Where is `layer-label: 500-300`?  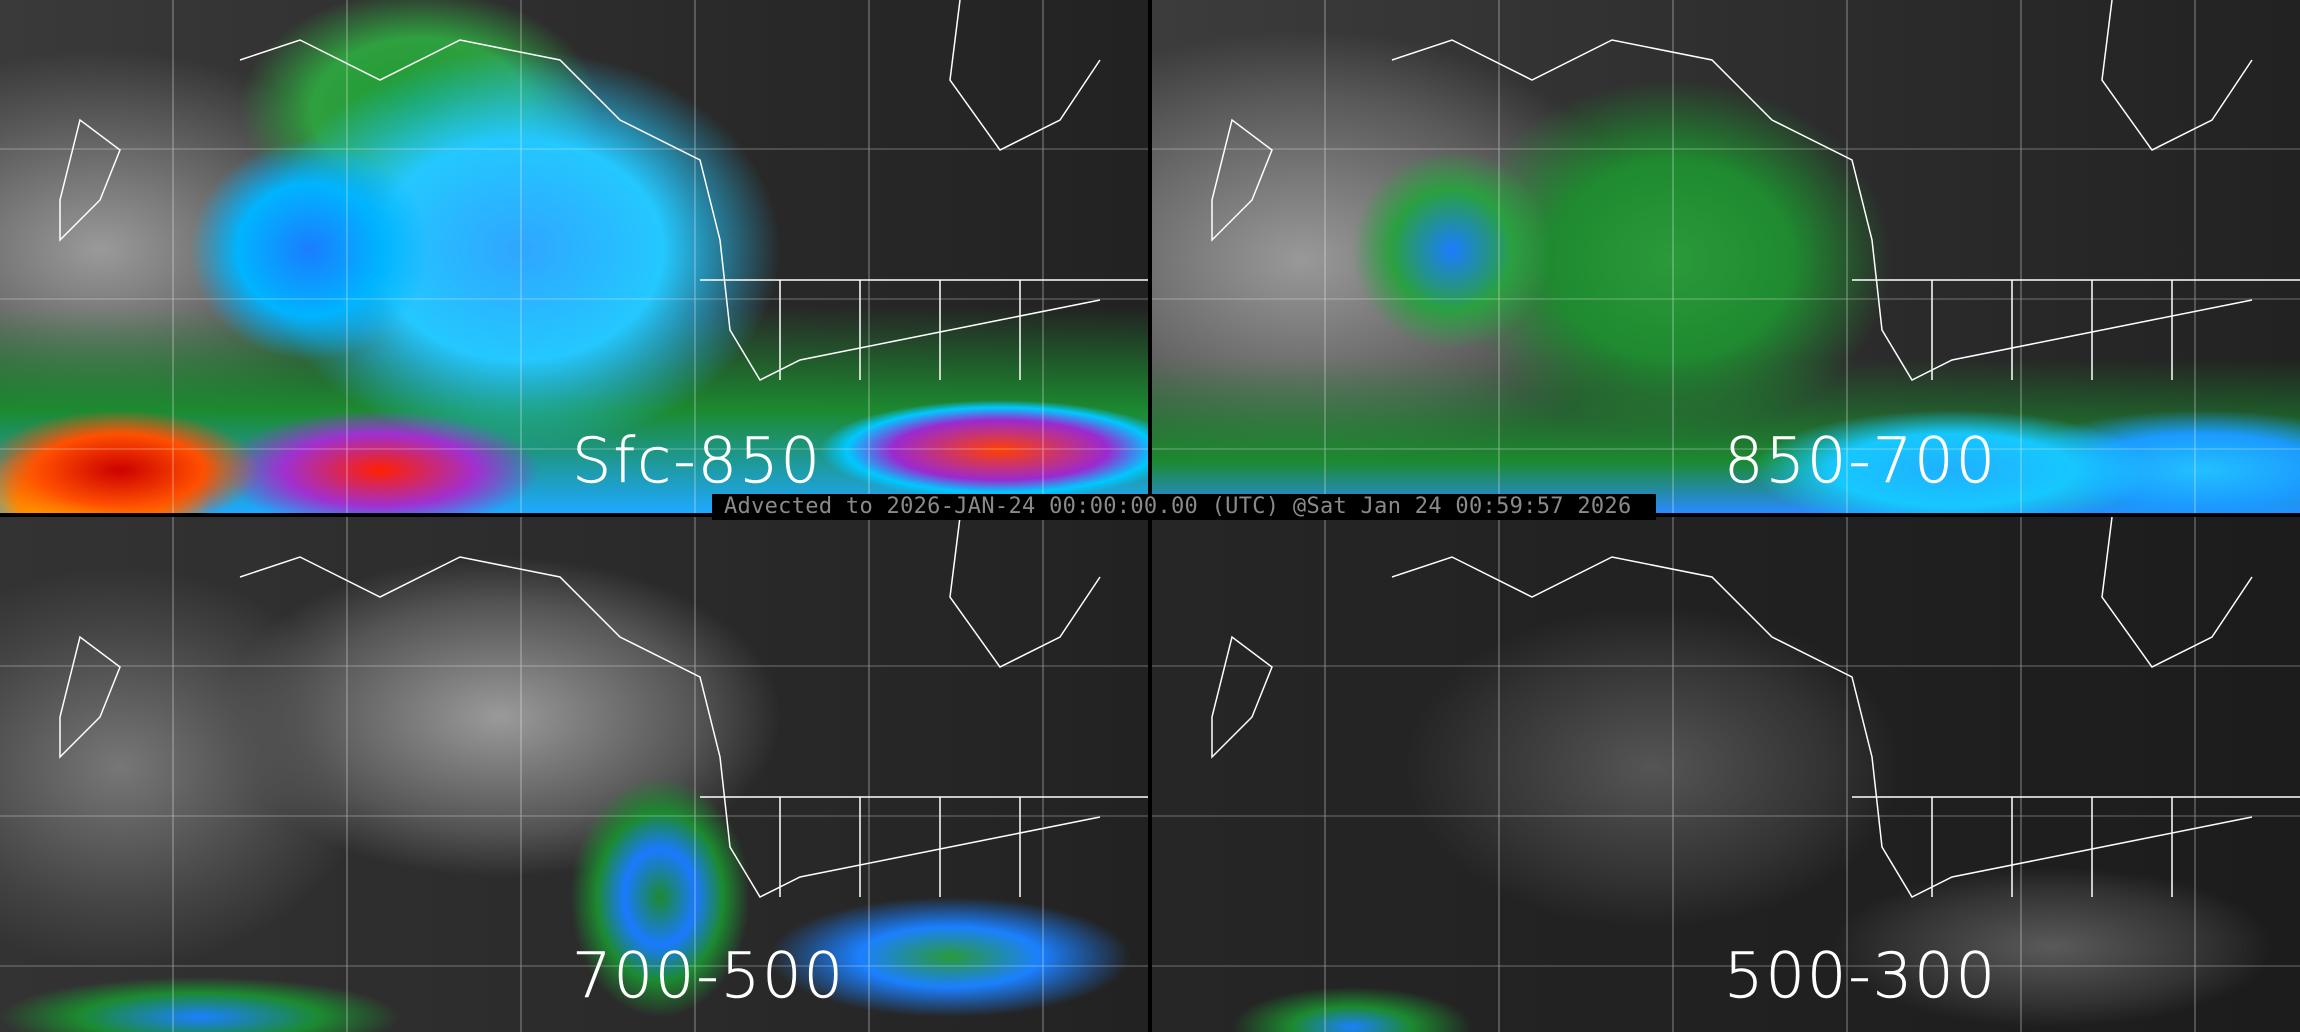 layer-label: 500-300 is located at coordinates (1861, 975).